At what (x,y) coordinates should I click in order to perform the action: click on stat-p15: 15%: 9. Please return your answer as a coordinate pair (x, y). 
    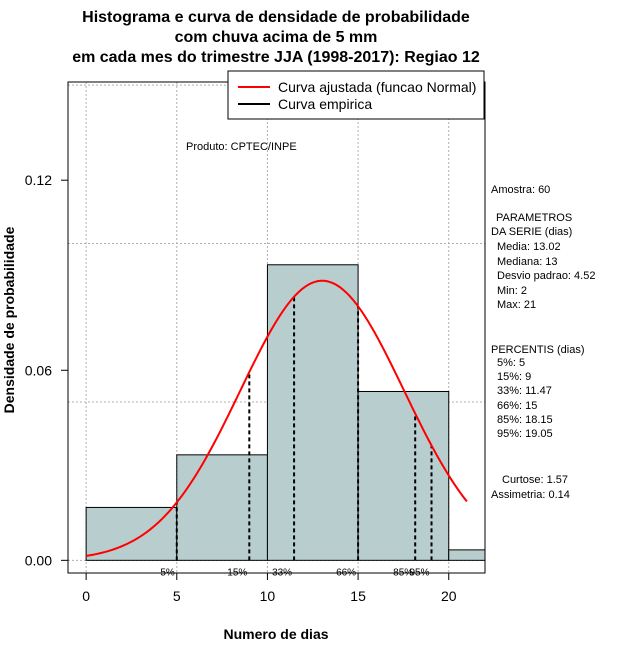
    Looking at the image, I should click on (514, 377).